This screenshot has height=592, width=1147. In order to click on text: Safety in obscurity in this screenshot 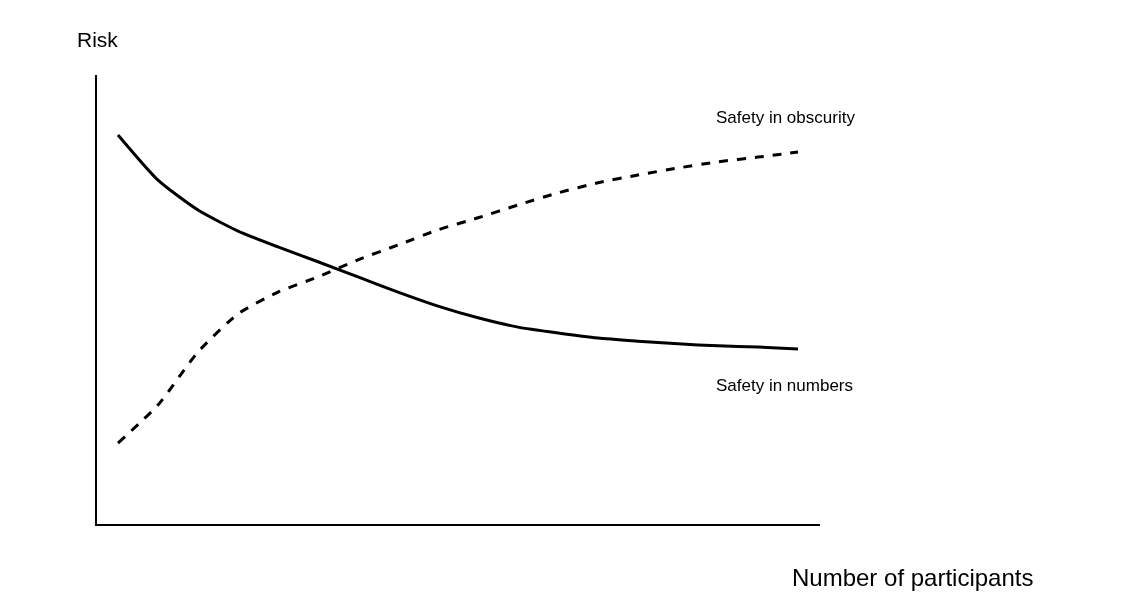, I will do `click(786, 117)`.